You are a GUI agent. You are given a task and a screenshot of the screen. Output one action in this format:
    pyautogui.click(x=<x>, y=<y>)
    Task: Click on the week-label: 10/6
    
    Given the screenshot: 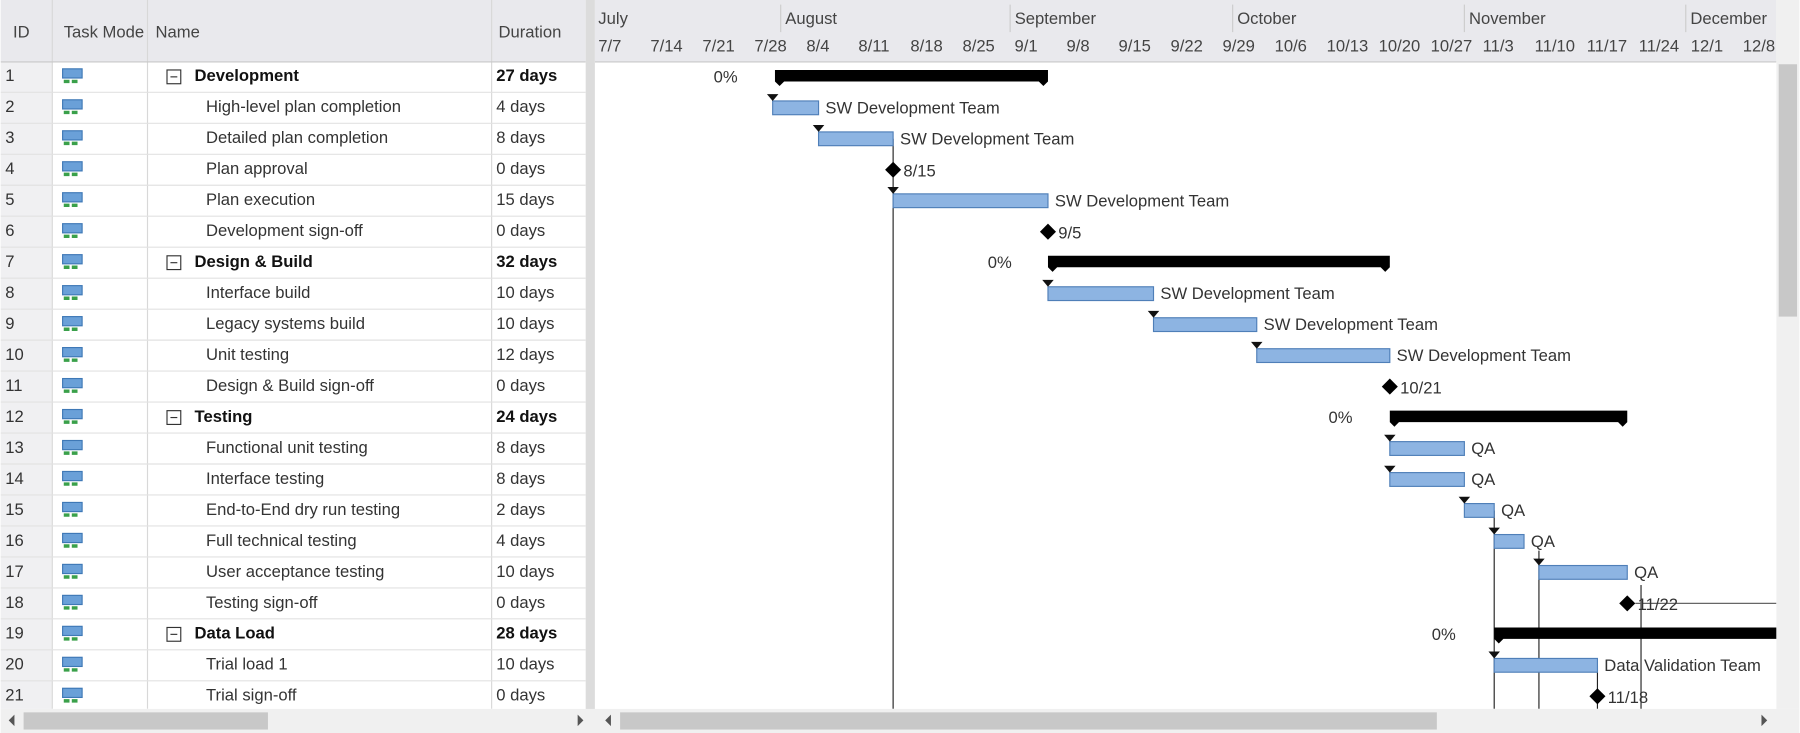 What is the action you would take?
    pyautogui.click(x=1291, y=45)
    